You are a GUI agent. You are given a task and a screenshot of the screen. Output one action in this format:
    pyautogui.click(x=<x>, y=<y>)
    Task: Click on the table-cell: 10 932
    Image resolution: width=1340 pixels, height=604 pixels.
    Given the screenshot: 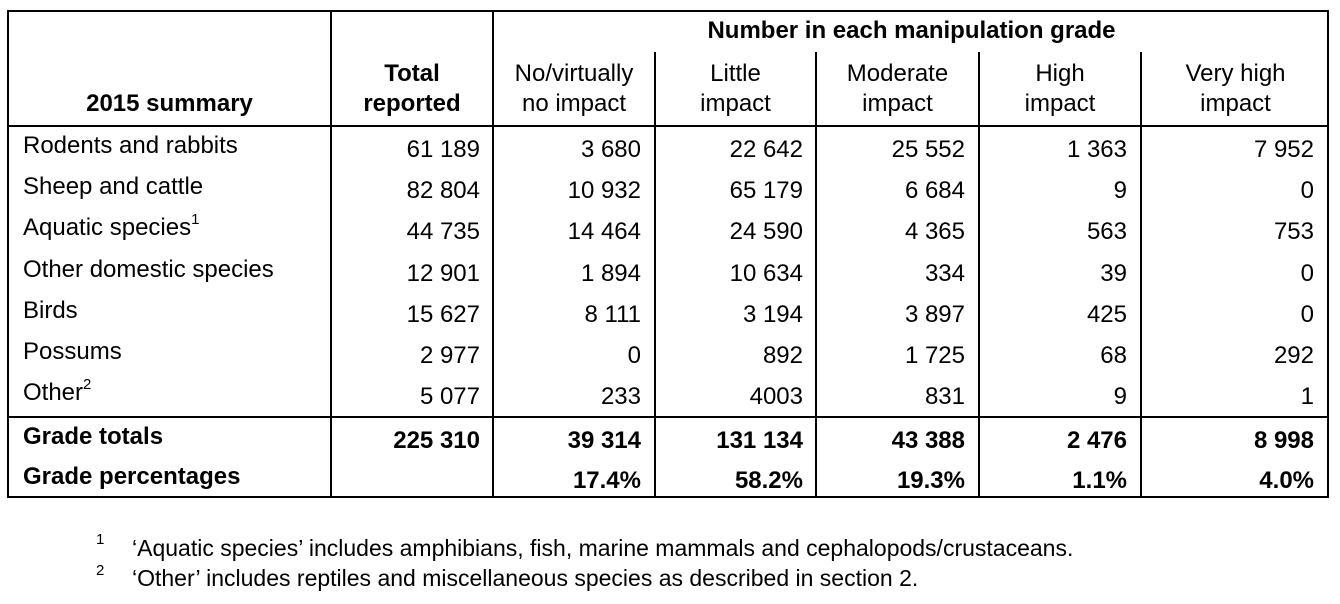 What is the action you would take?
    pyautogui.click(x=604, y=190)
    